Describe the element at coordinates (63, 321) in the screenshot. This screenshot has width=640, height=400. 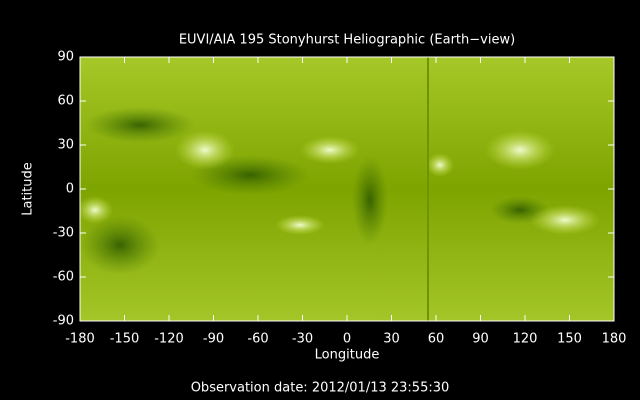
I see `y-tick-label: -90` at that location.